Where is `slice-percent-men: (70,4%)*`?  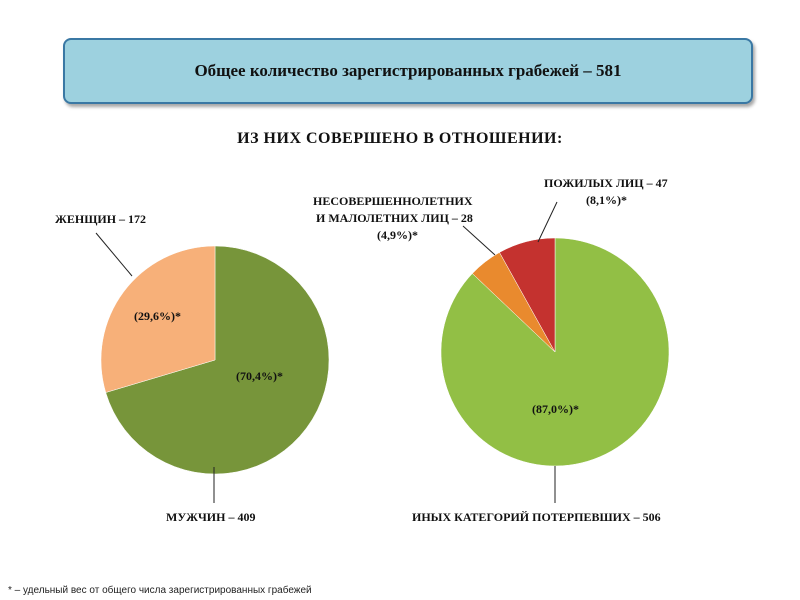
slice-percent-men: (70,4%)* is located at coordinates (259, 376).